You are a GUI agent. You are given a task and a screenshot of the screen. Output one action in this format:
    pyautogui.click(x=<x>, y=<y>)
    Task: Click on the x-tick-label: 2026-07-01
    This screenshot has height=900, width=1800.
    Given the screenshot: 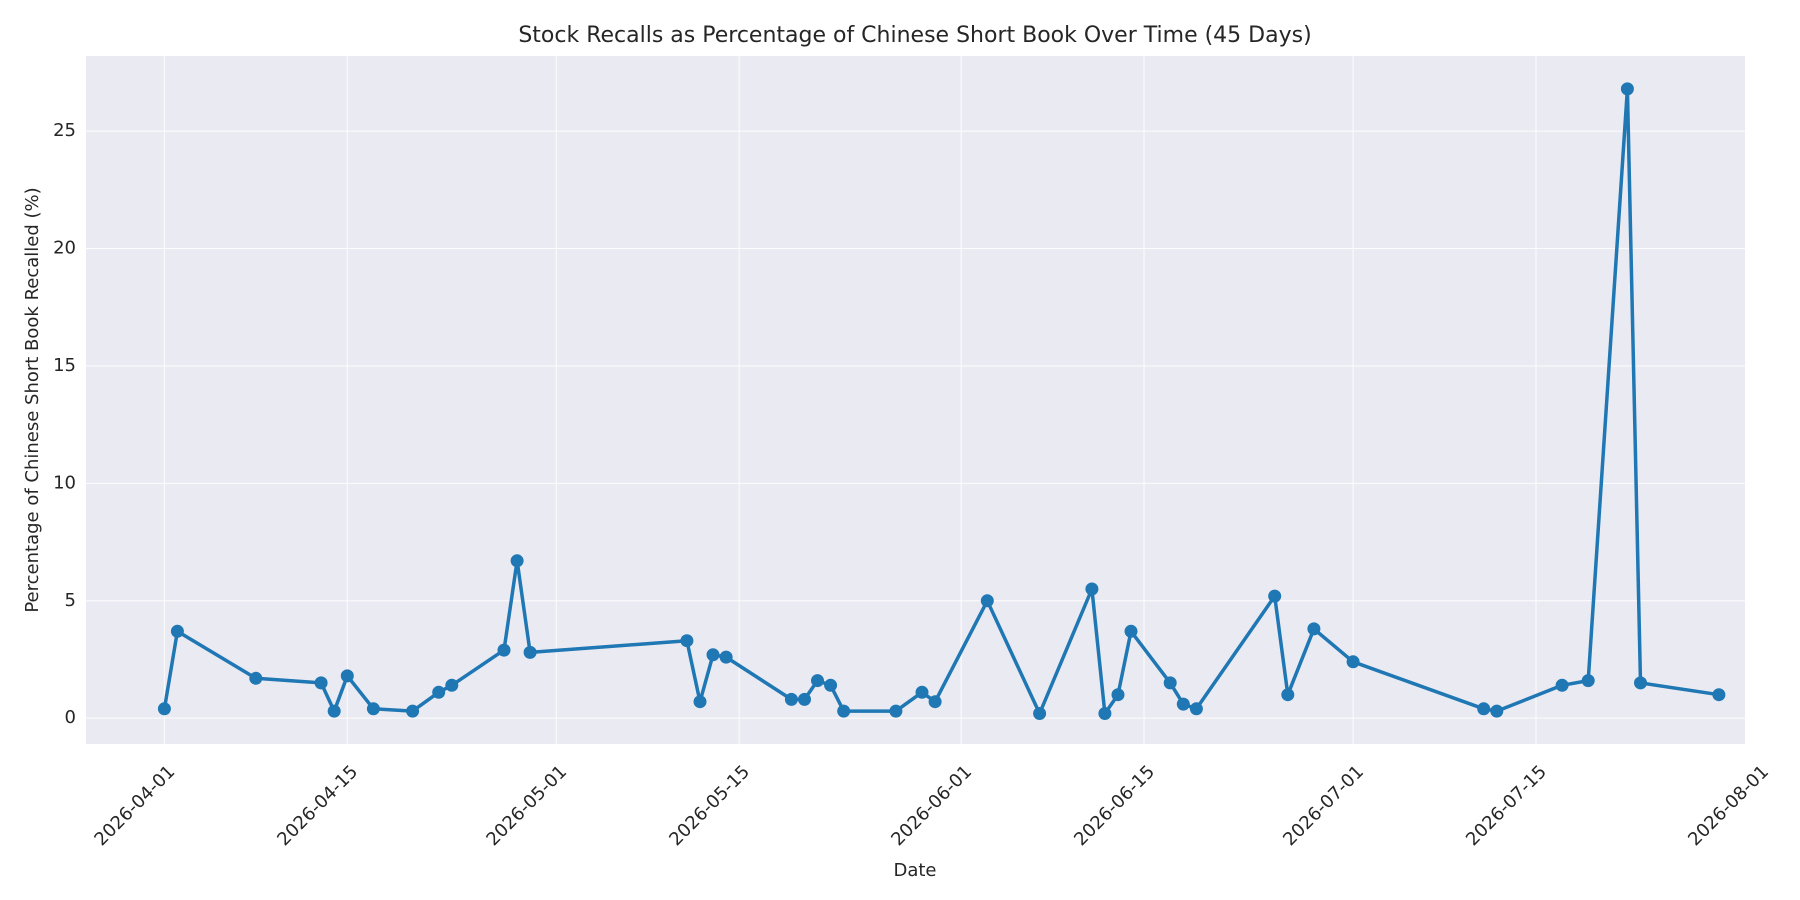 What is the action you would take?
    pyautogui.click(x=1323, y=805)
    